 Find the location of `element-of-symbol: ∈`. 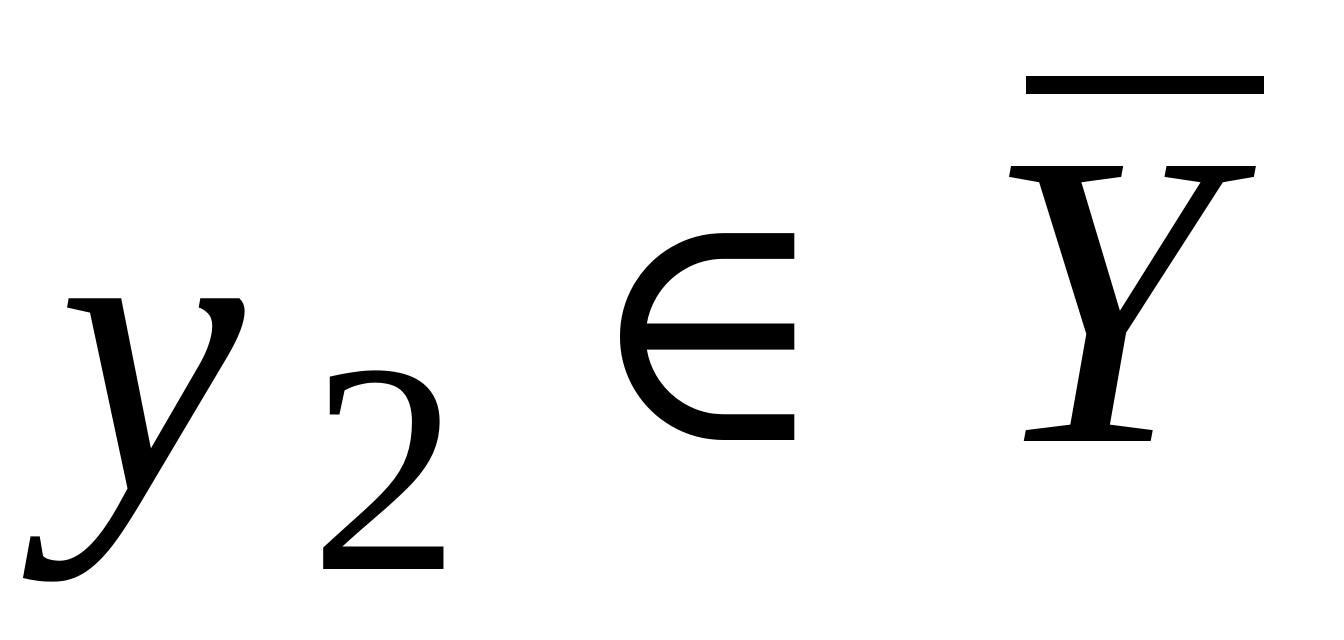

element-of-symbol: ∈ is located at coordinates (707, 329).